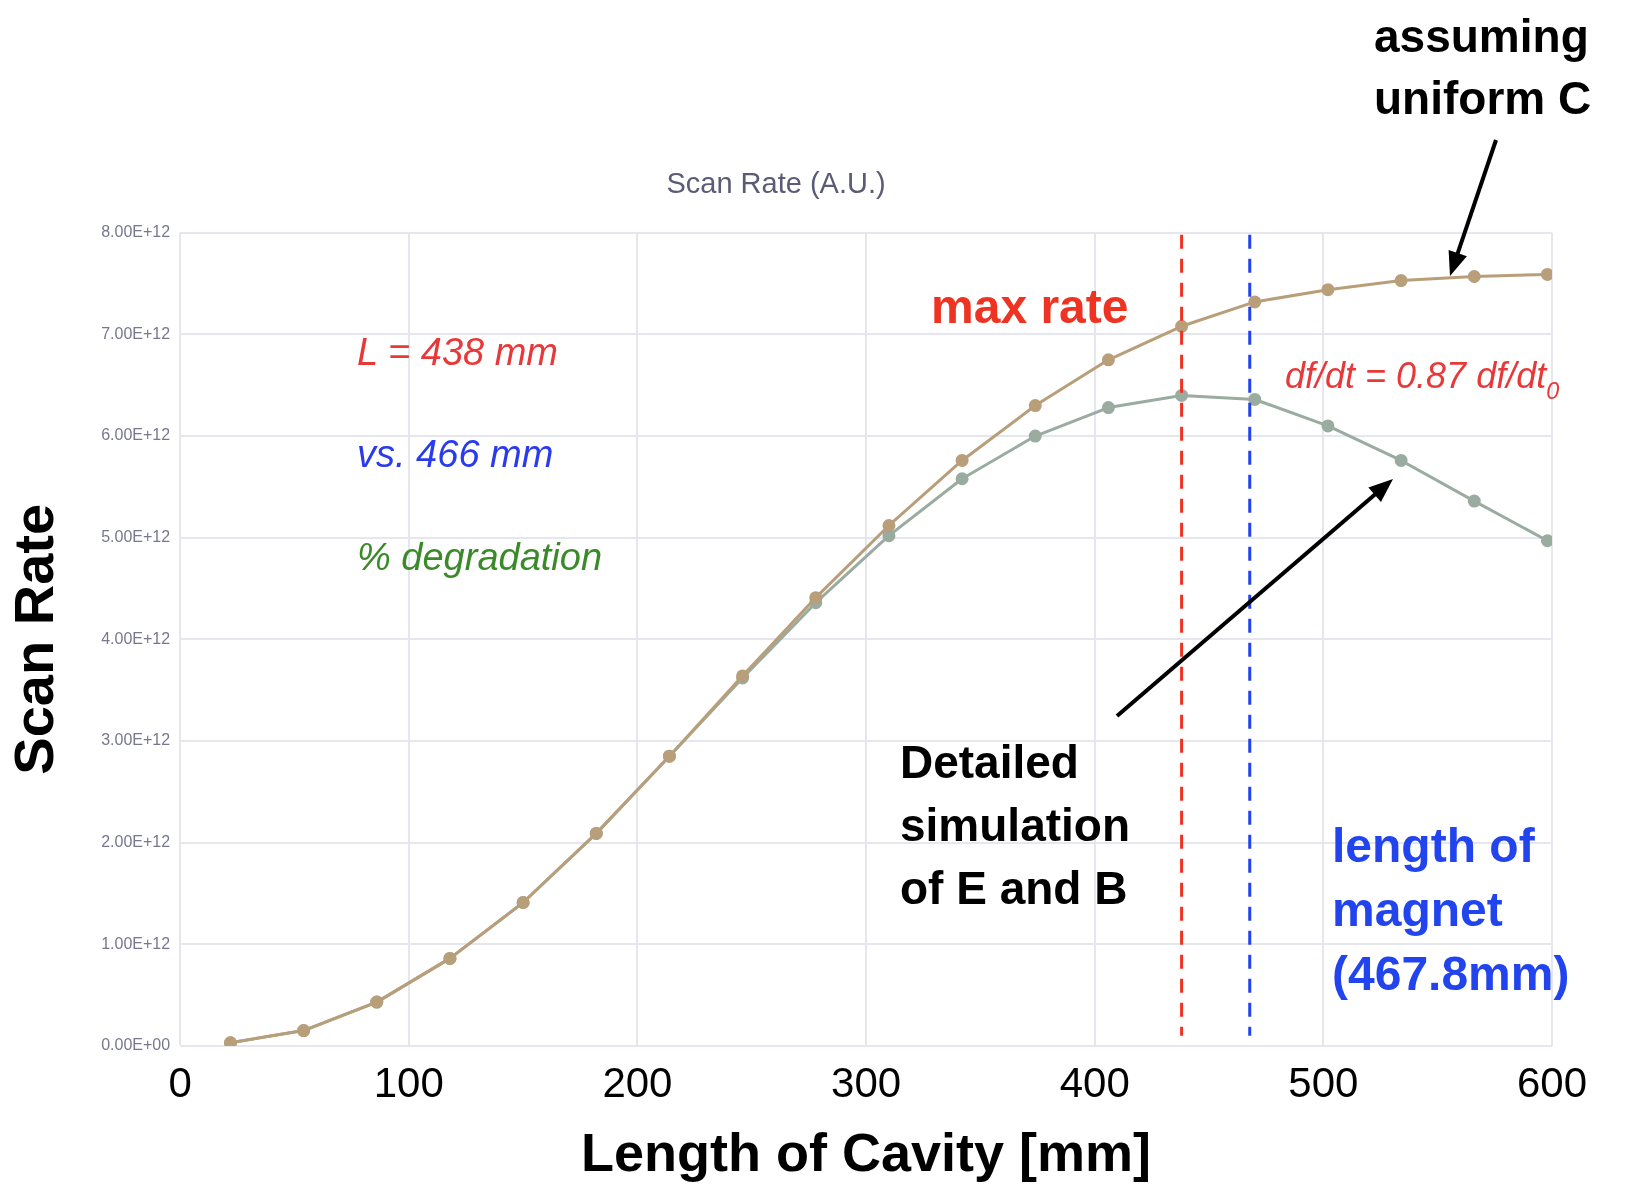 This screenshot has width=1627, height=1203. I want to click on ref-line-label: max rate, so click(1030, 306).